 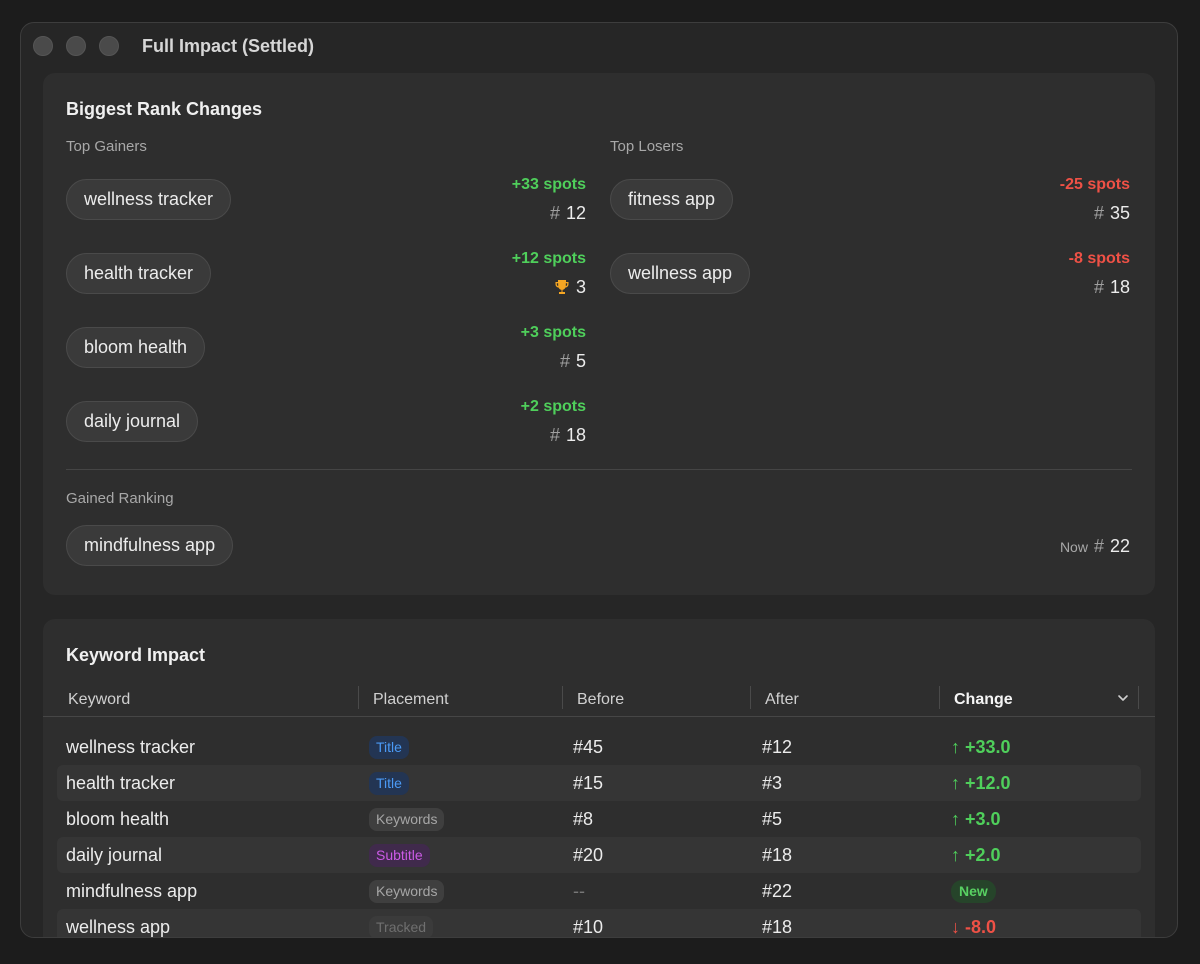 What do you see at coordinates (575, 213) in the screenshot?
I see `gainer-rank-value: 12` at bounding box center [575, 213].